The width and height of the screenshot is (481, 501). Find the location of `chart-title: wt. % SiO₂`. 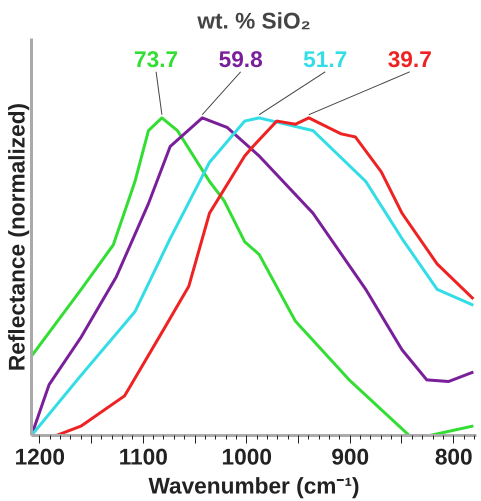

chart-title: wt. % SiO₂ is located at coordinates (253, 21).